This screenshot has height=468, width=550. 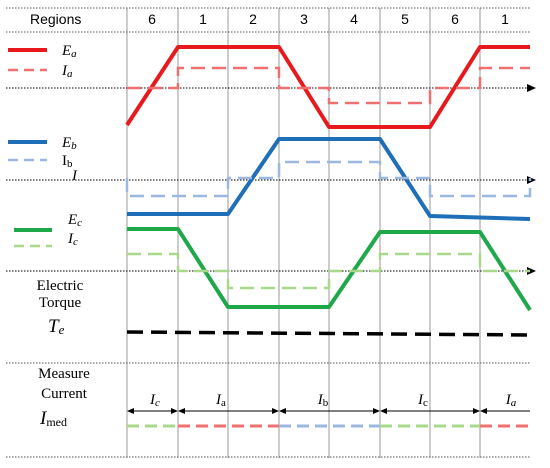 I want to click on measure-symbol: Imed, so click(x=53, y=418).